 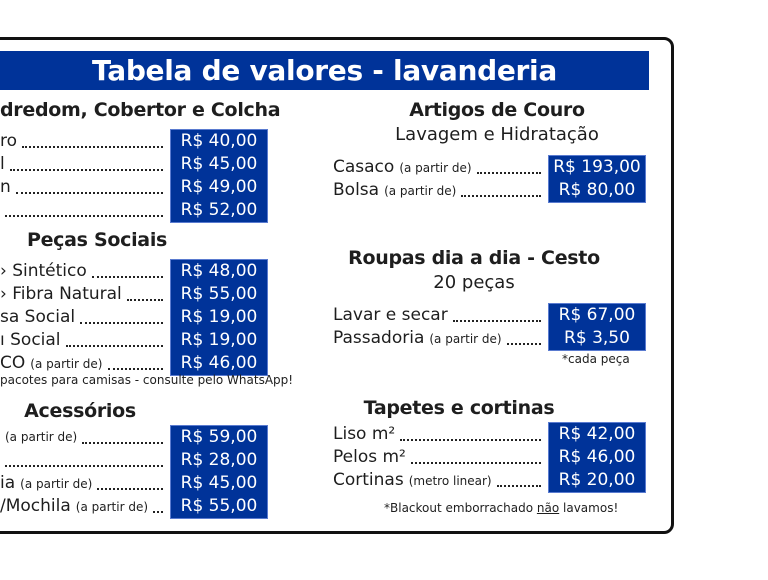 What do you see at coordinates (324, 70) in the screenshot?
I see `page-title: Tabela de valores - lavanderia` at bounding box center [324, 70].